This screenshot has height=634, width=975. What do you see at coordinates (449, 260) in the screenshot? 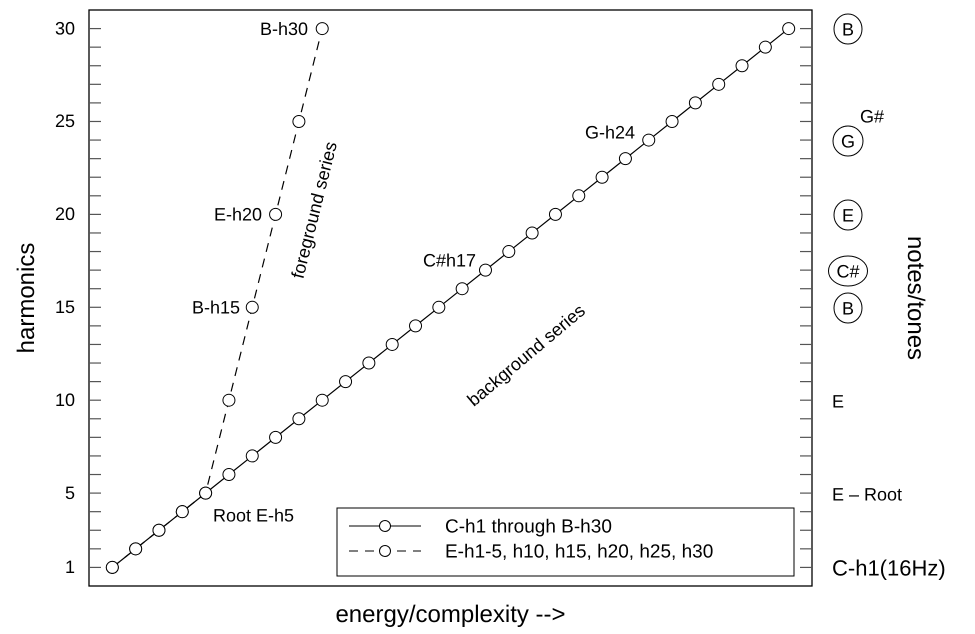
I see `annotation: C#h17` at bounding box center [449, 260].